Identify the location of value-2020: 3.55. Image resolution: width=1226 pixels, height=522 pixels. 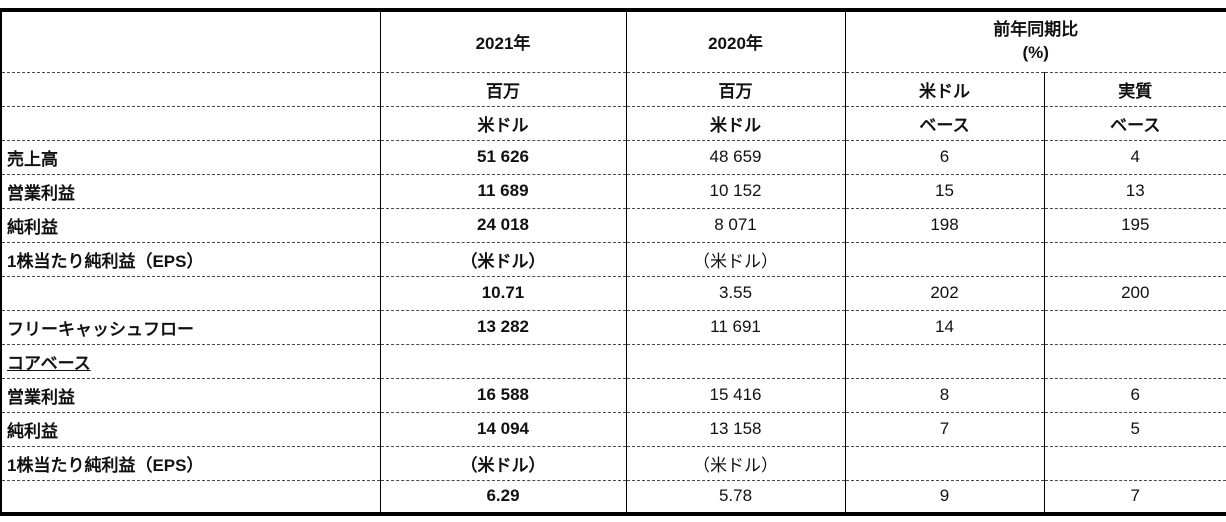
(736, 293).